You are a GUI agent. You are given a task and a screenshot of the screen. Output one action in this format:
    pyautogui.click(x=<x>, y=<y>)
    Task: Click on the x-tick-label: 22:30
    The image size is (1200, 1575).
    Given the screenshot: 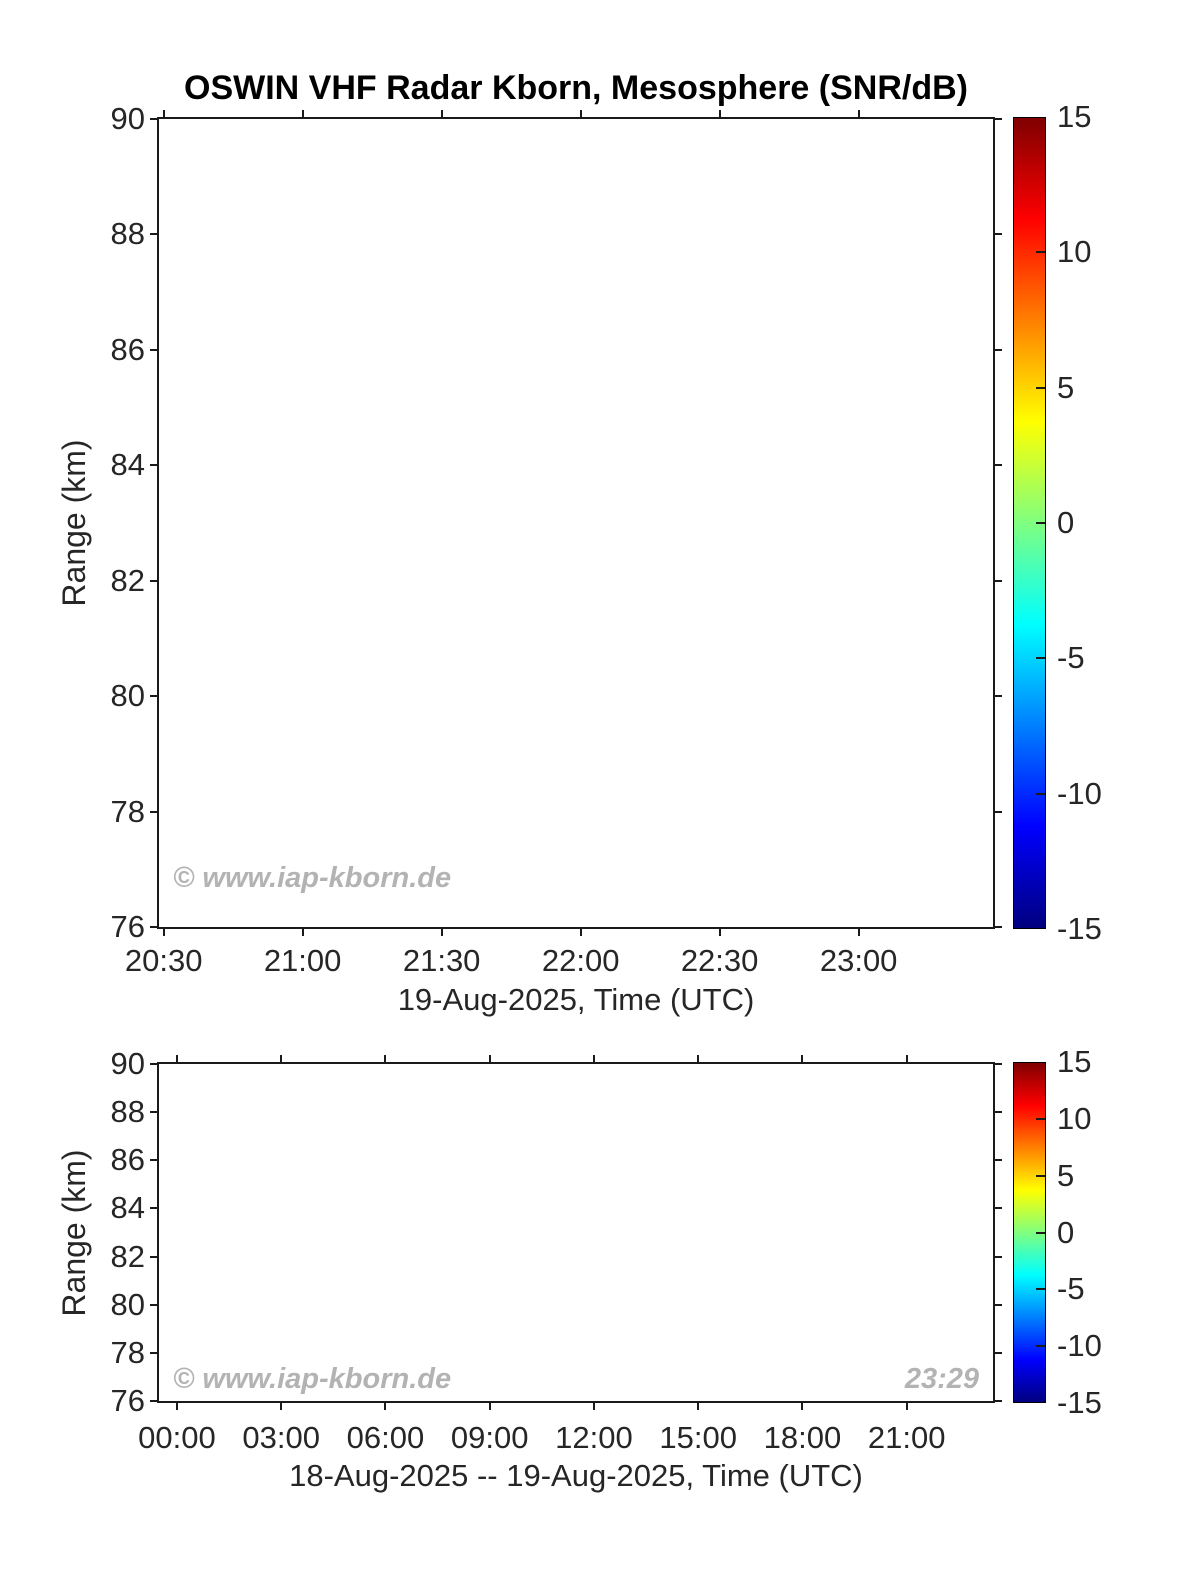 What is the action you would take?
    pyautogui.click(x=719, y=960)
    